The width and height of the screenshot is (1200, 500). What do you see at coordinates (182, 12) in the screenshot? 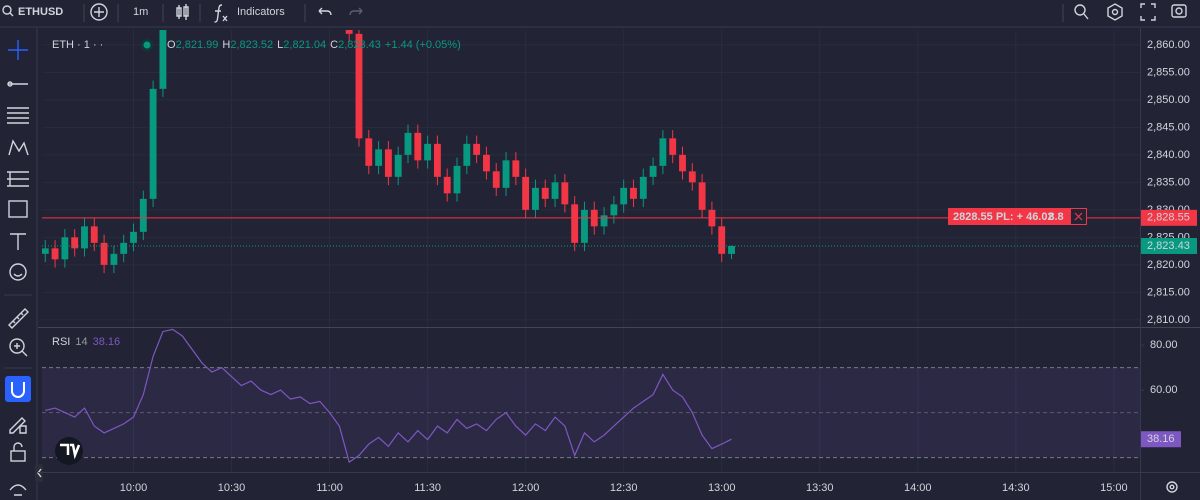
I see `chart-type-icon` at bounding box center [182, 12].